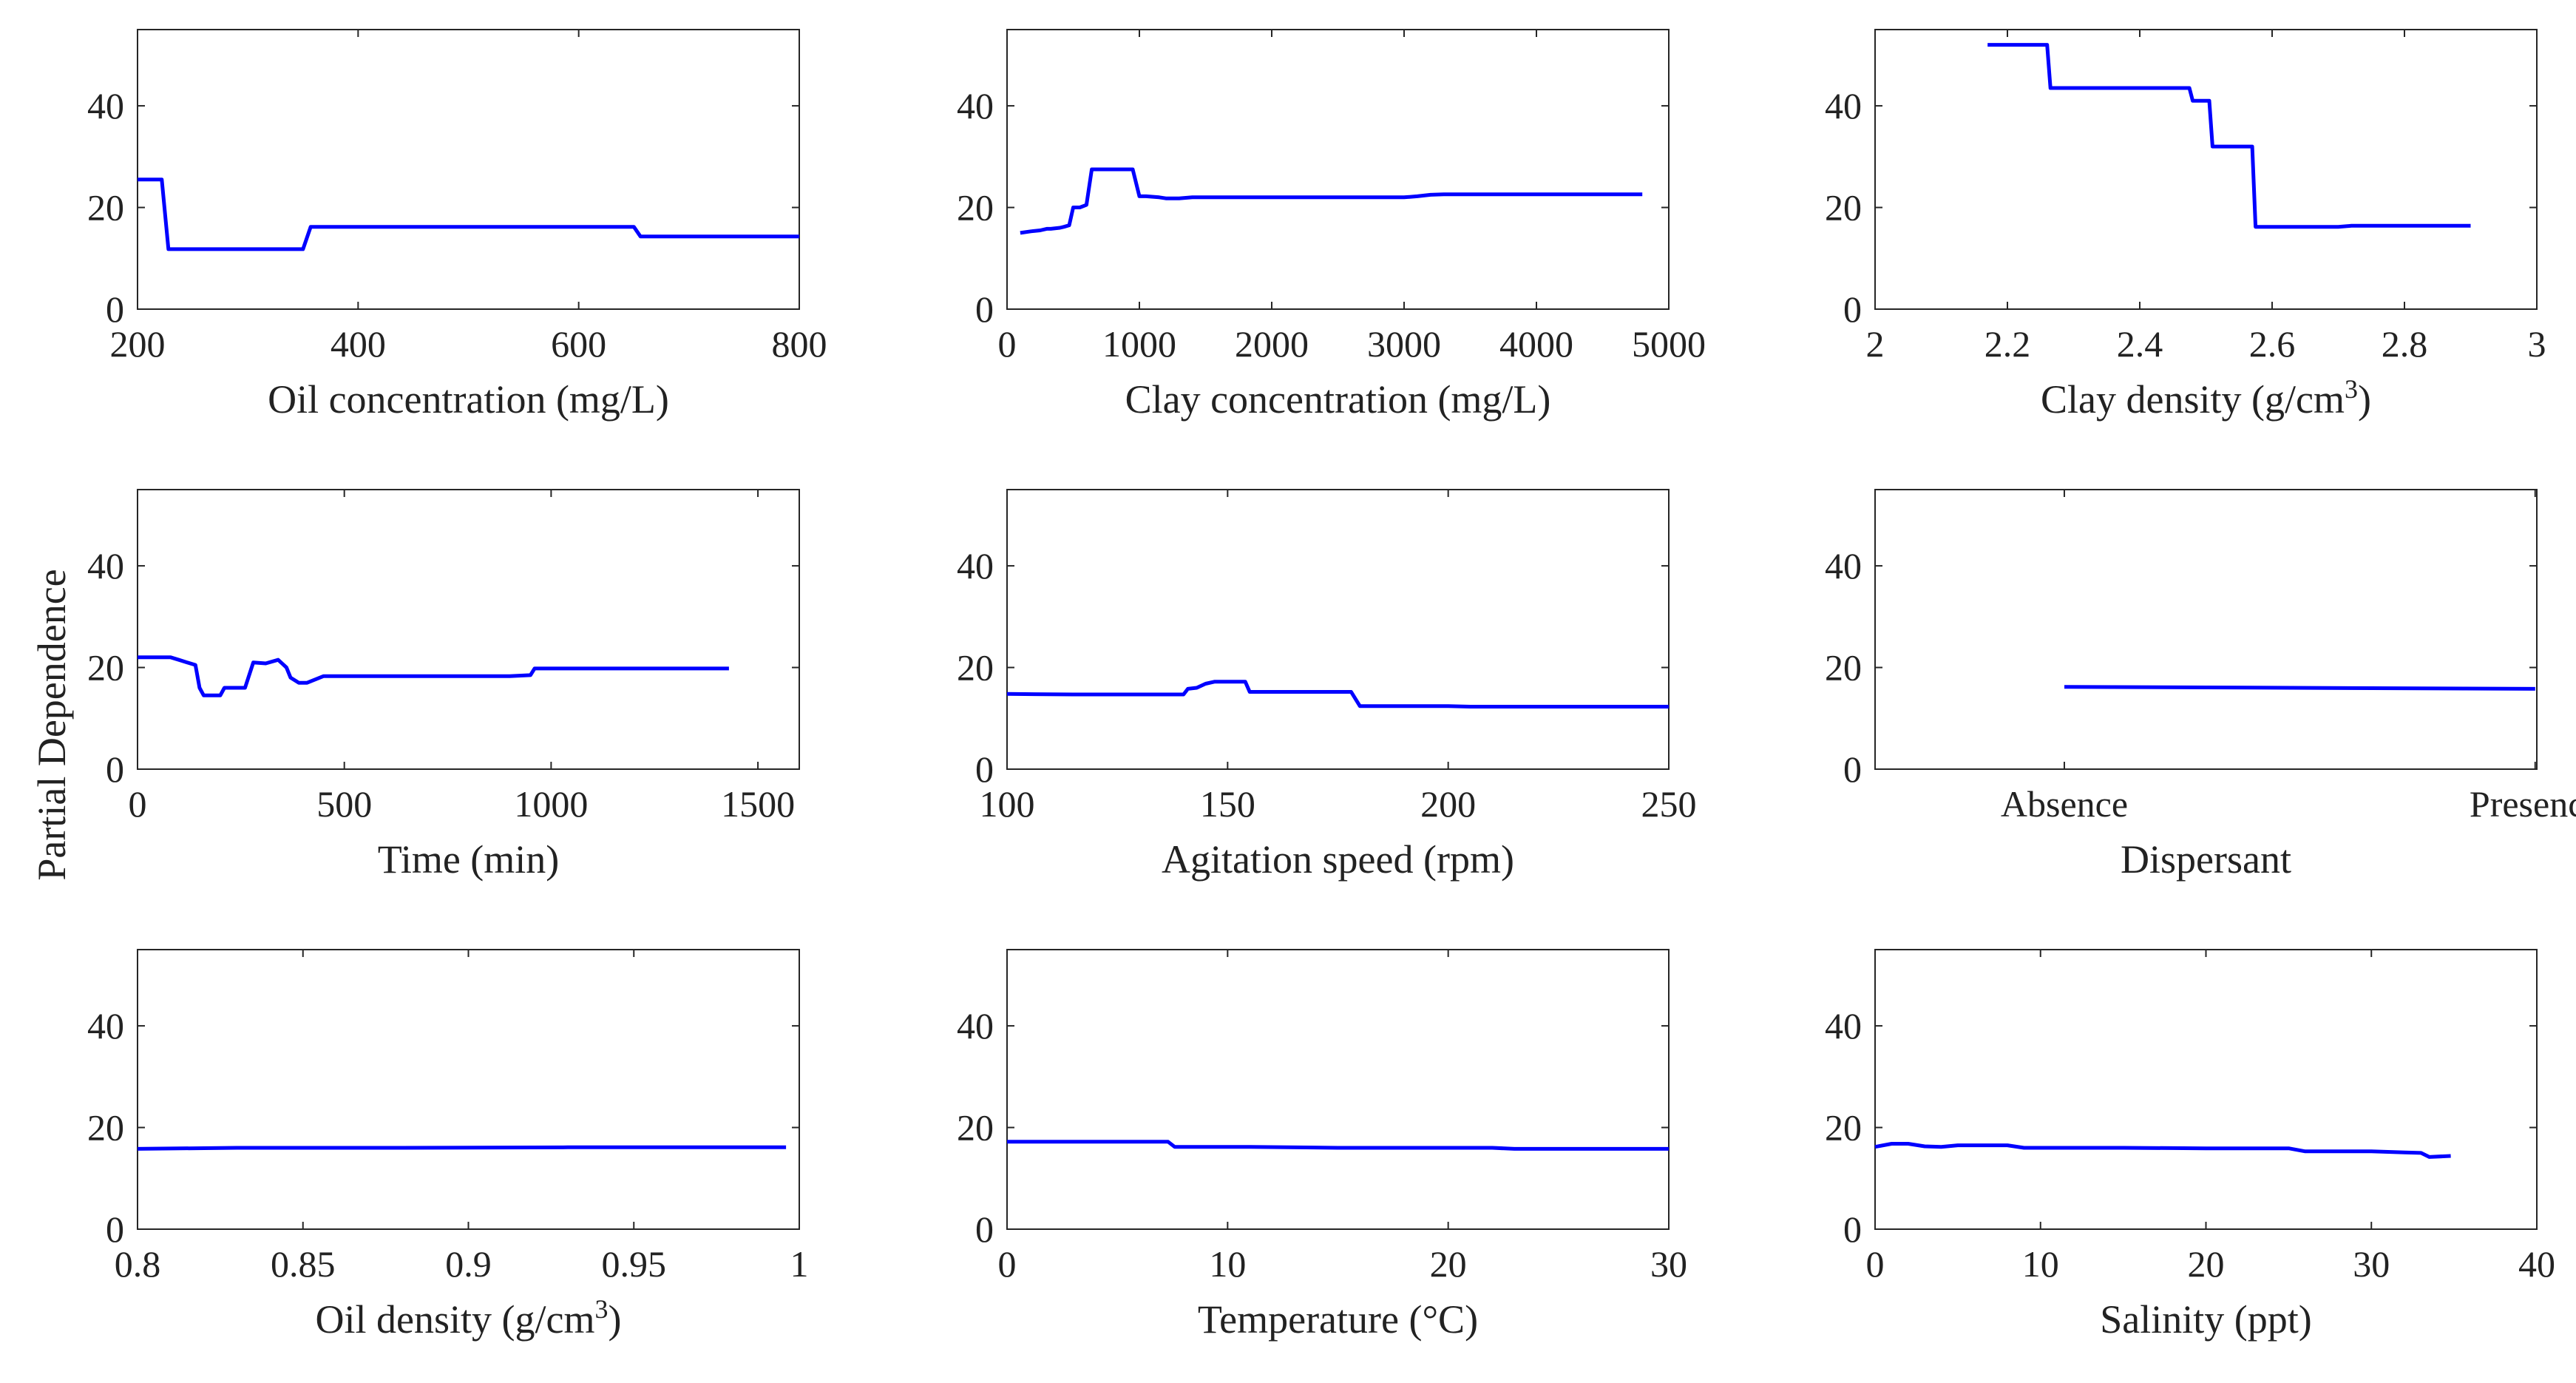  What do you see at coordinates (2523, 804) in the screenshot?
I see `x-tick-label: Presence` at bounding box center [2523, 804].